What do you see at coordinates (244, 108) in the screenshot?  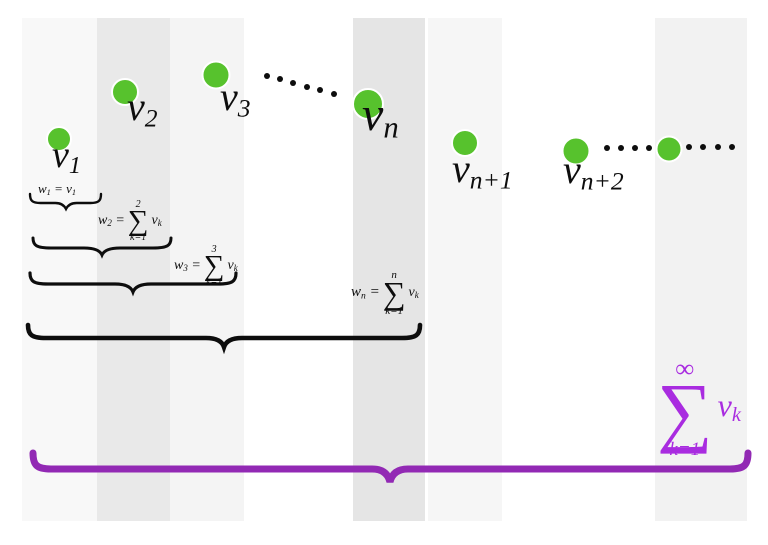 I see `label-v3-sub: 3` at bounding box center [244, 108].